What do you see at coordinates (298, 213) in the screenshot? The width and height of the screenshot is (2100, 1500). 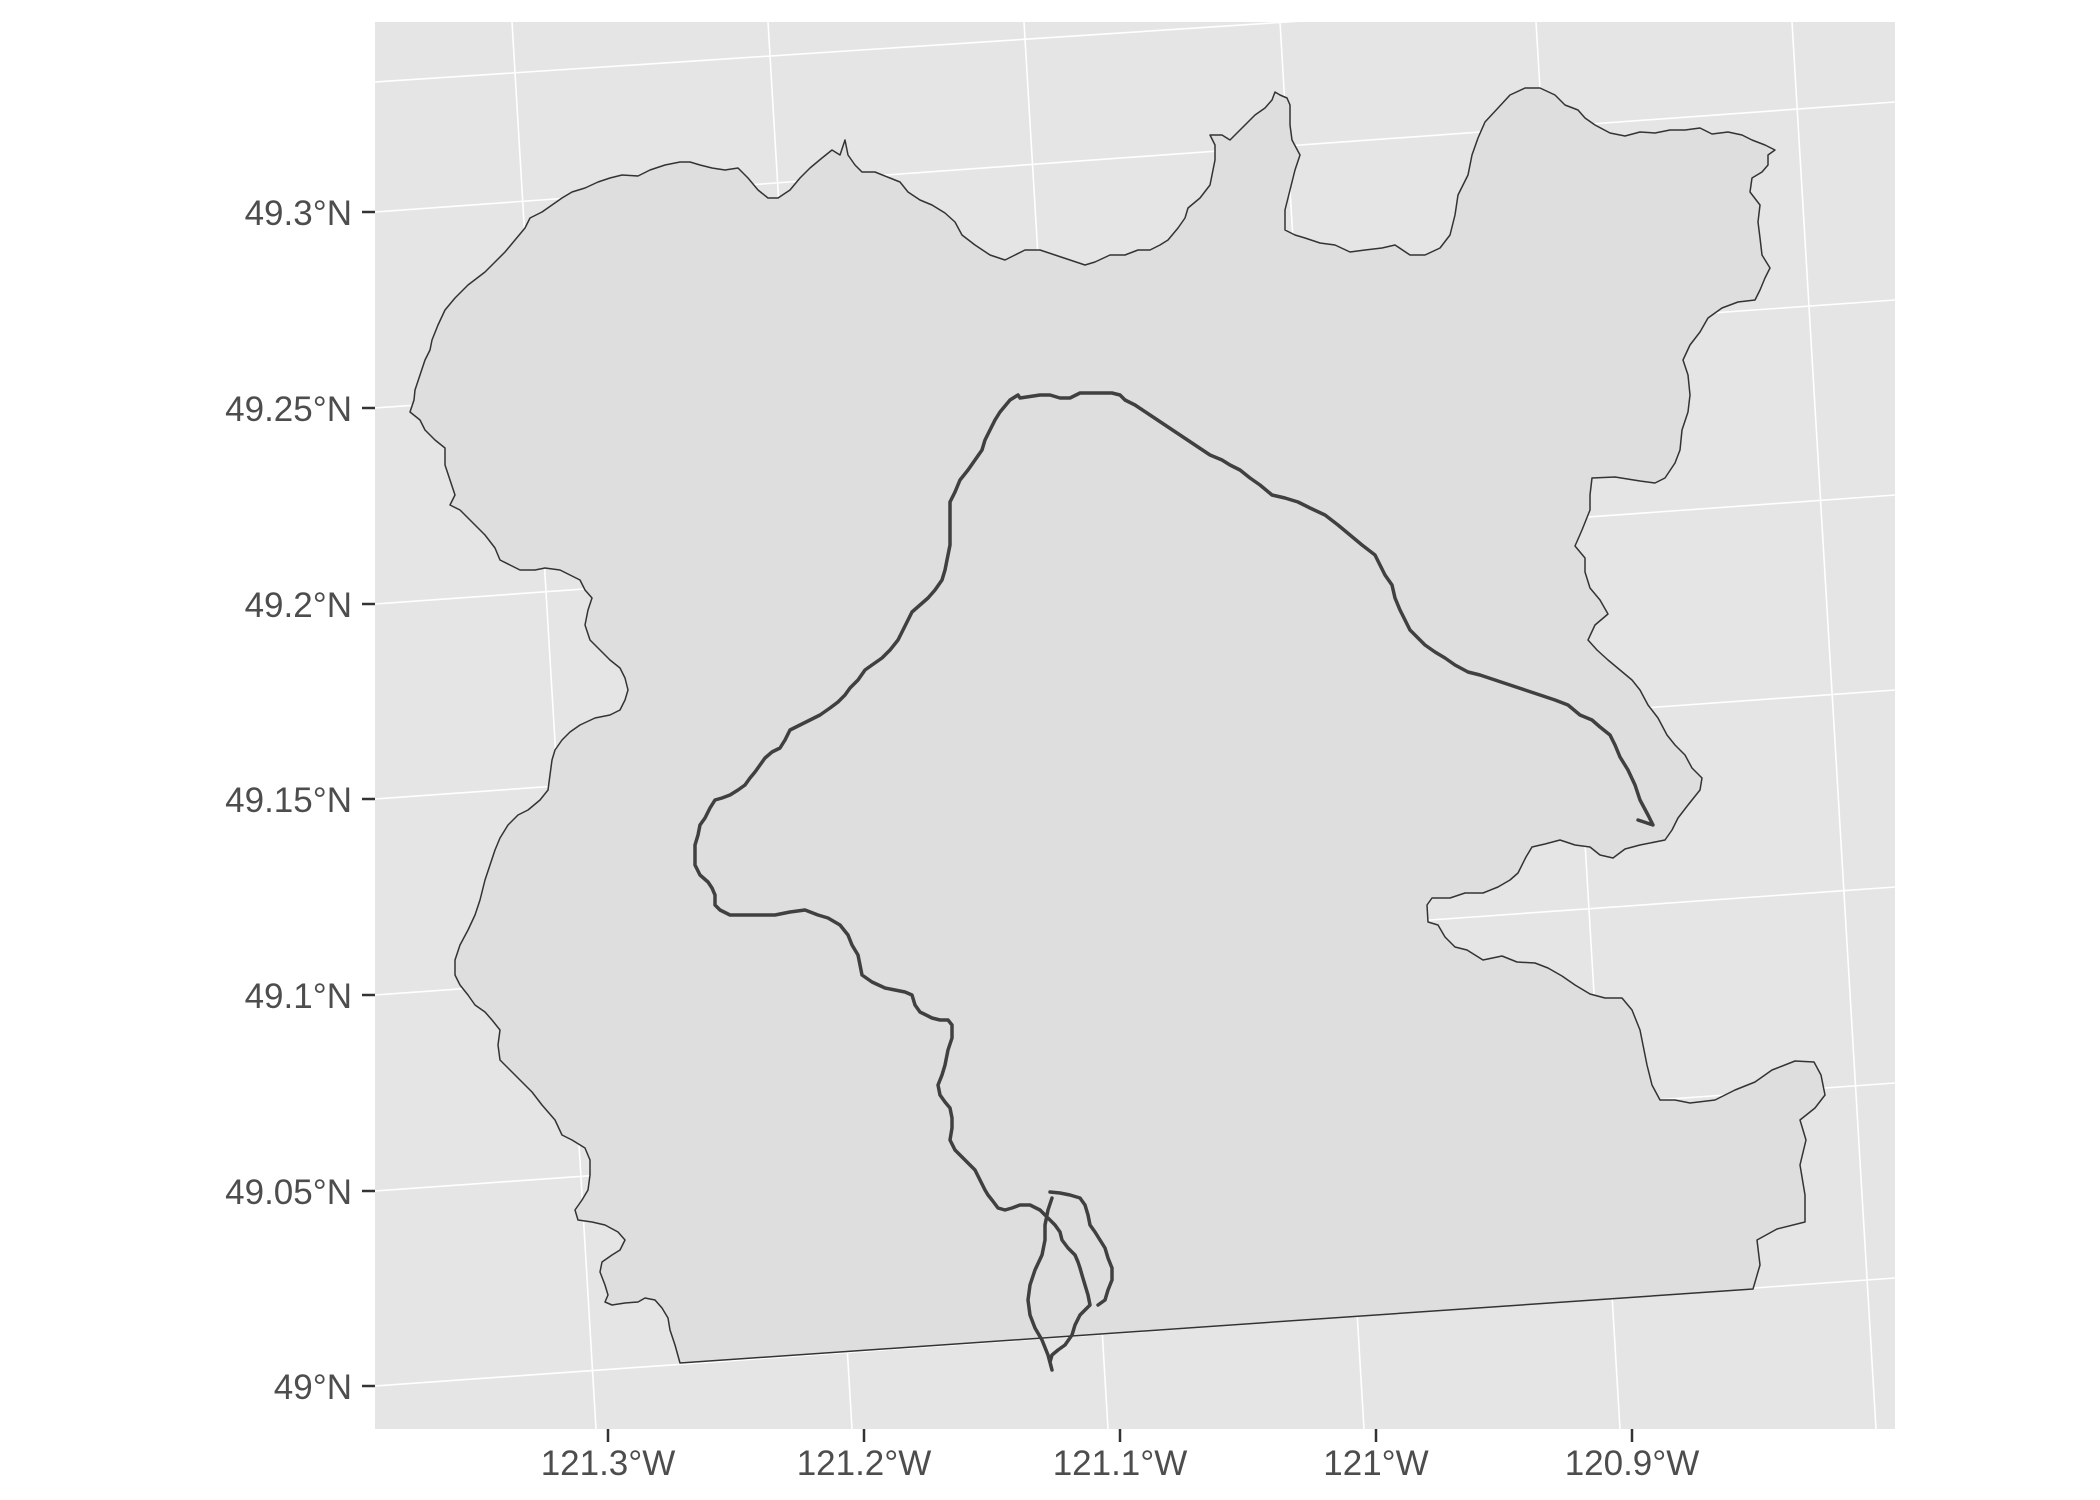 I see `y-tick-label-49-3: 49.3°N` at bounding box center [298, 213].